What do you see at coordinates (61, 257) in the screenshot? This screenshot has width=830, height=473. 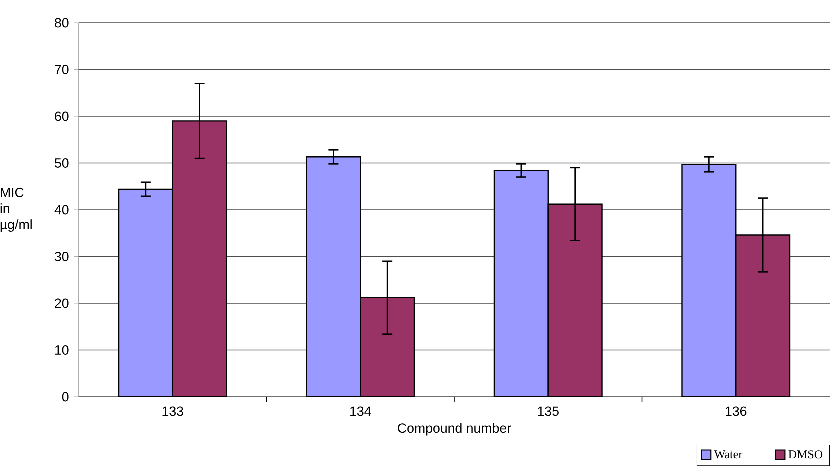 I see `y-tick-label: 30` at bounding box center [61, 257].